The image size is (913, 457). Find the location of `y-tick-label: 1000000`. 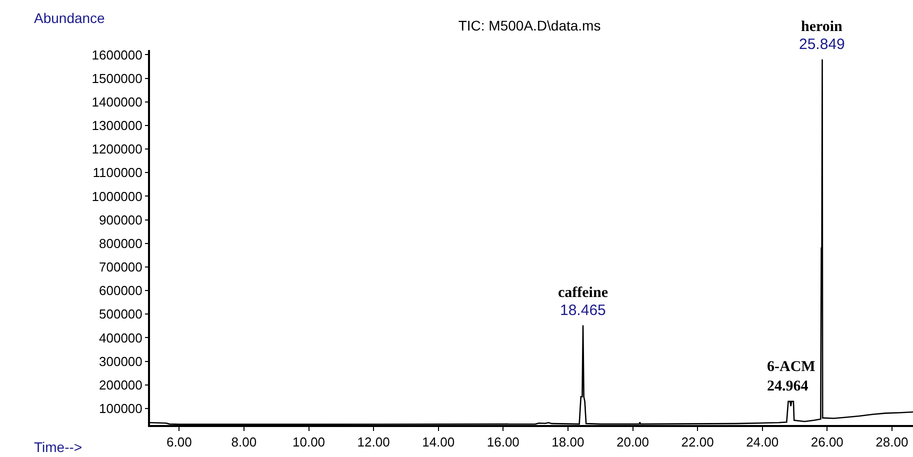

y-tick-label: 1000000 is located at coordinates (117, 196).